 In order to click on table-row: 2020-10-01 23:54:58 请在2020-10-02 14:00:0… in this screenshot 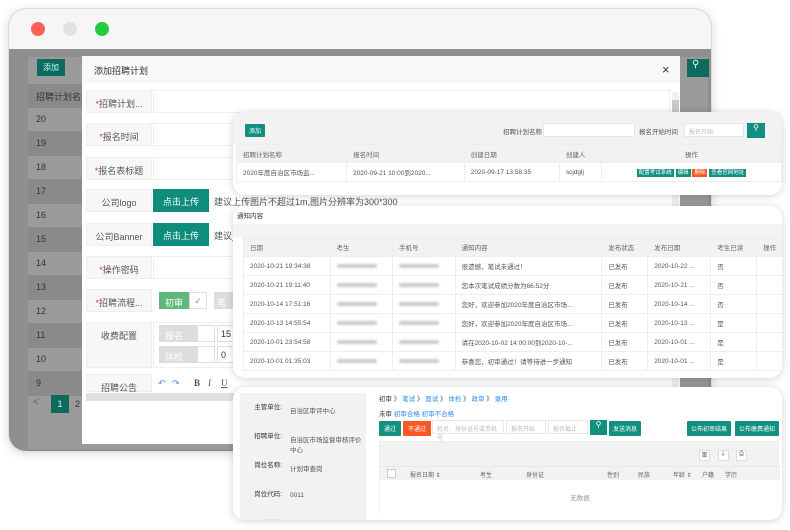, I will do `click(512, 342)`.